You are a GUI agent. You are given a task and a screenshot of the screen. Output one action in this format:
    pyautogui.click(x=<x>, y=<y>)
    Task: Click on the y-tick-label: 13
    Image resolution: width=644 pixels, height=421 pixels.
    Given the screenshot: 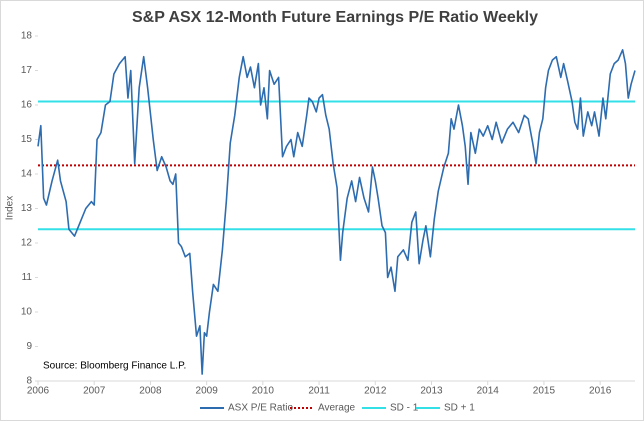 What is the action you would take?
    pyautogui.click(x=27, y=208)
    